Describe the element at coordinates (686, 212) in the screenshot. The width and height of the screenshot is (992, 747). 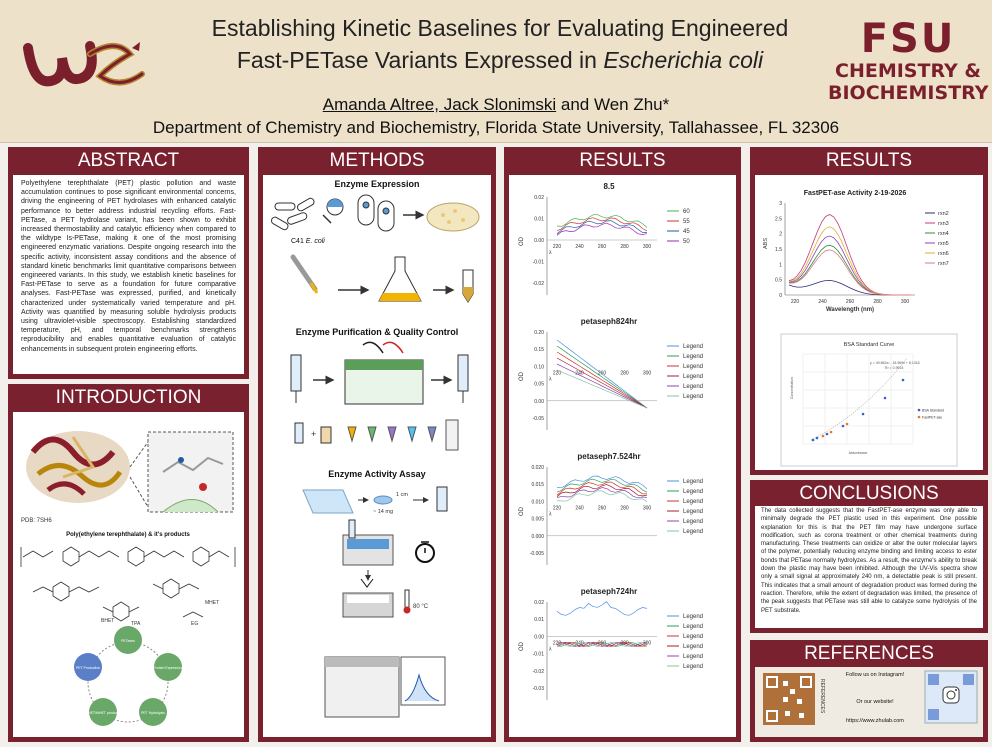
I see `legend-label: 60` at that location.